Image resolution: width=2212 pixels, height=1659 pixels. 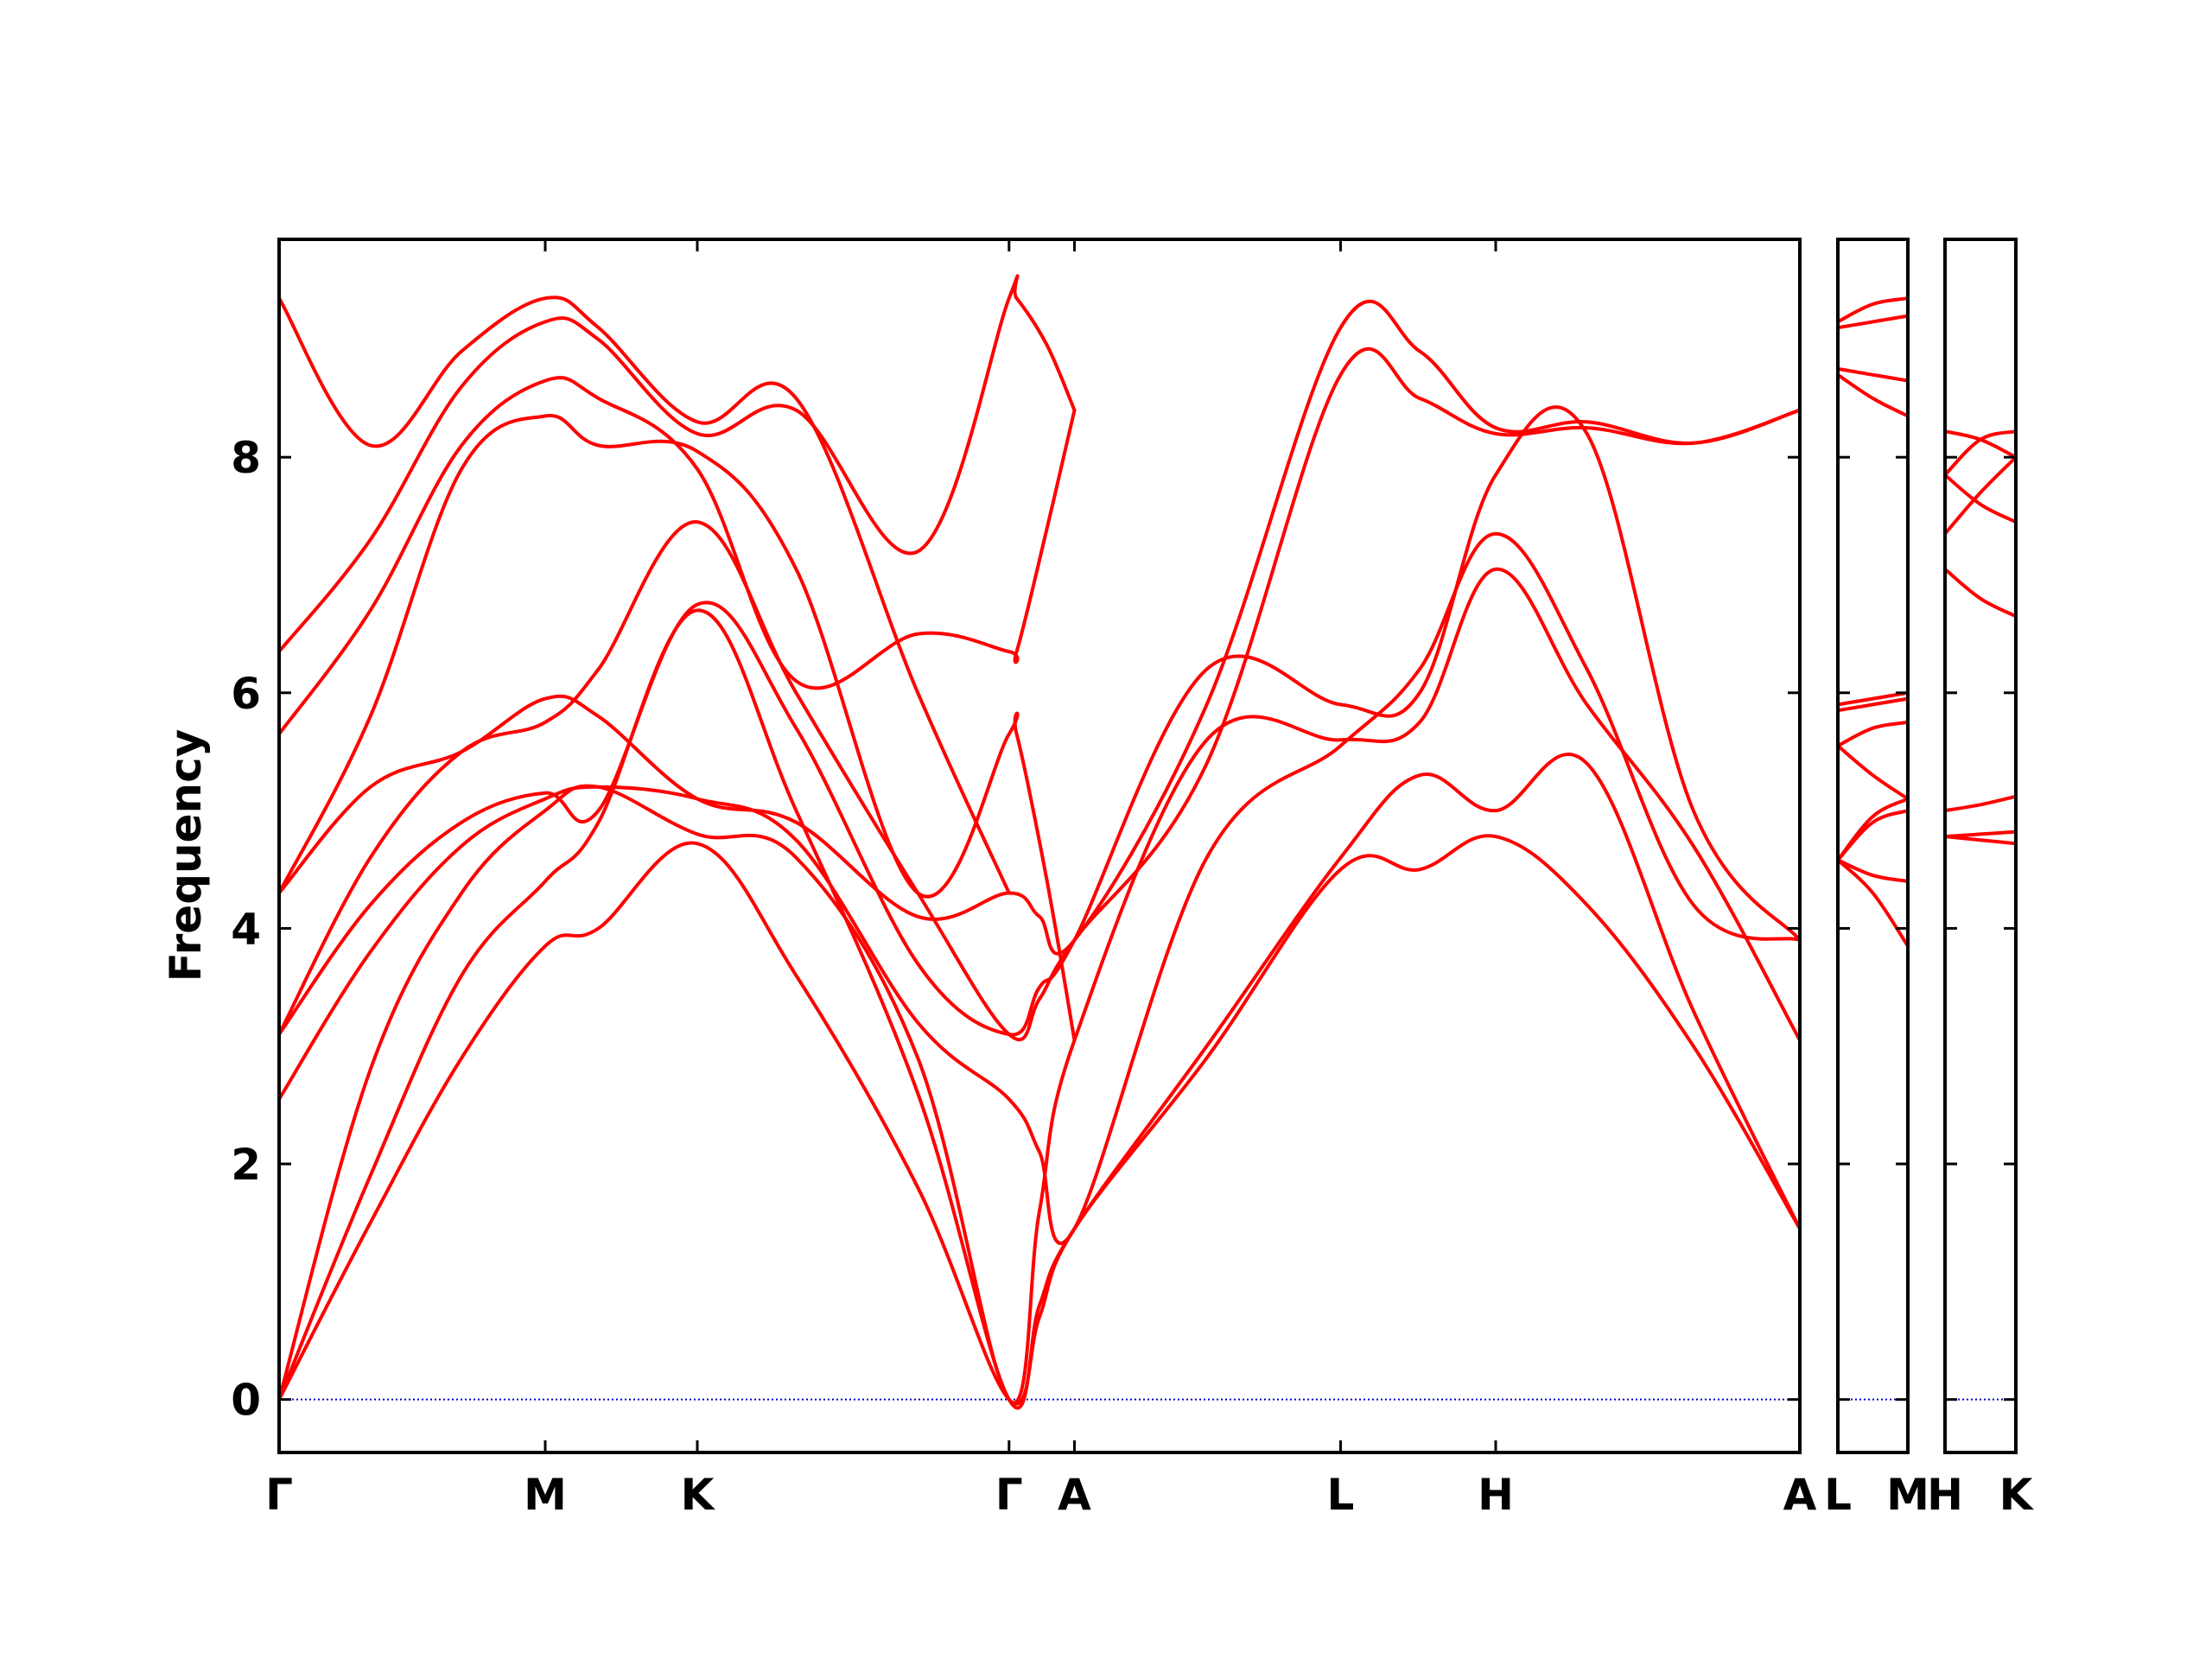 I want to click on x-axis-labels: Γ M K Γ A L H A L MH K, so click(x=1150, y=1495).